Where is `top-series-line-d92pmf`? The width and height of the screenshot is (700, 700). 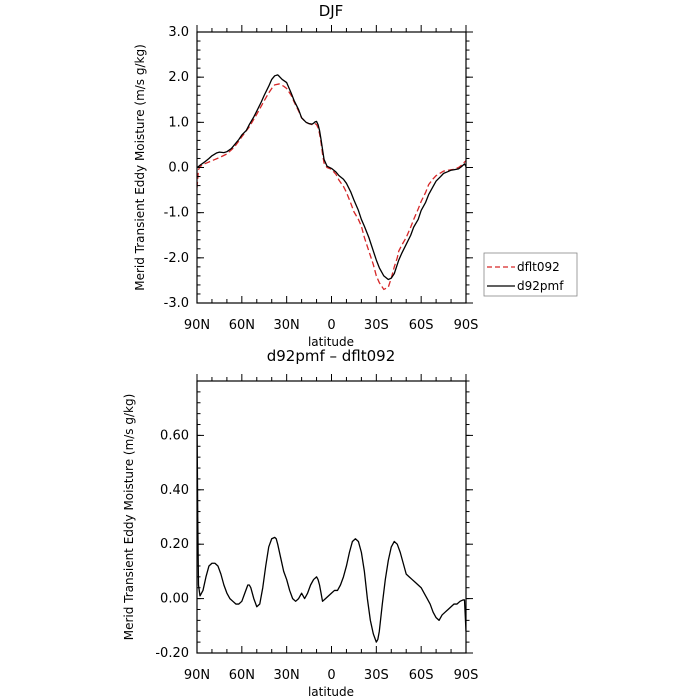 top-series-line-d92pmf is located at coordinates (331, 177).